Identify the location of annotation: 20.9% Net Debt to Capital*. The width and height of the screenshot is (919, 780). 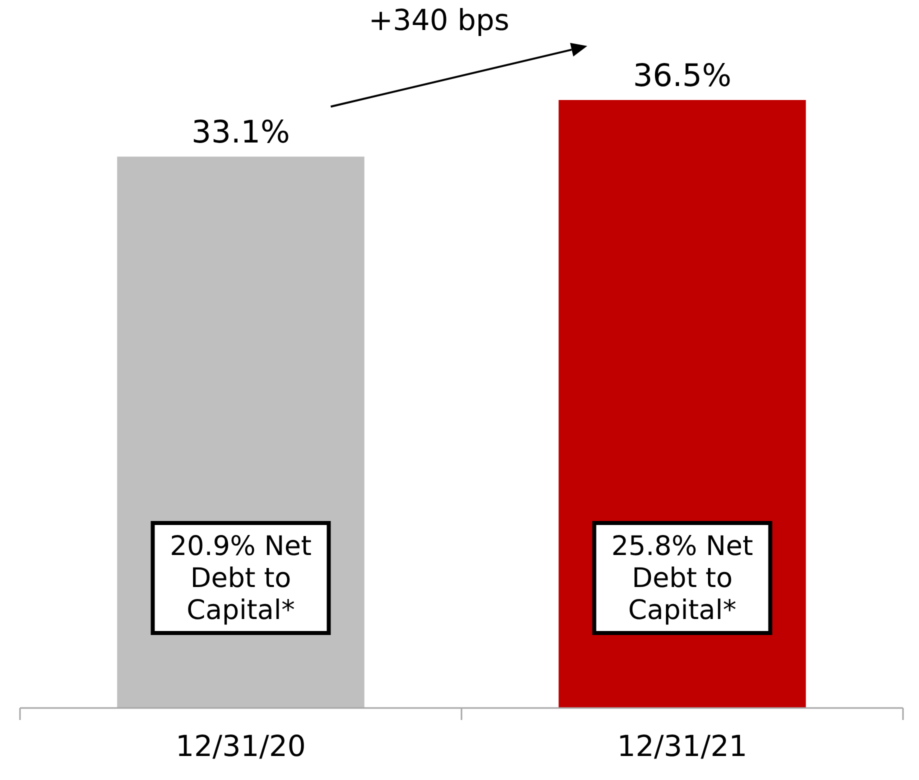
(241, 578).